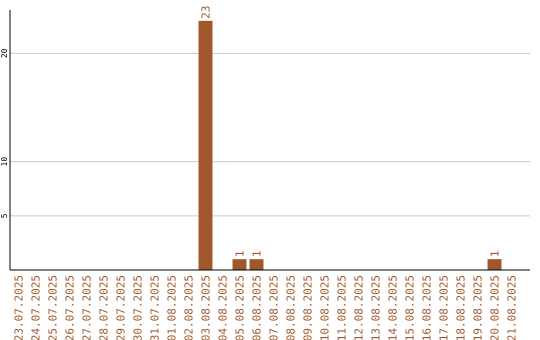 The image size is (540, 340). What do you see at coordinates (53, 307) in the screenshot?
I see `x-tick-label: 25.07.2025` at bounding box center [53, 307].